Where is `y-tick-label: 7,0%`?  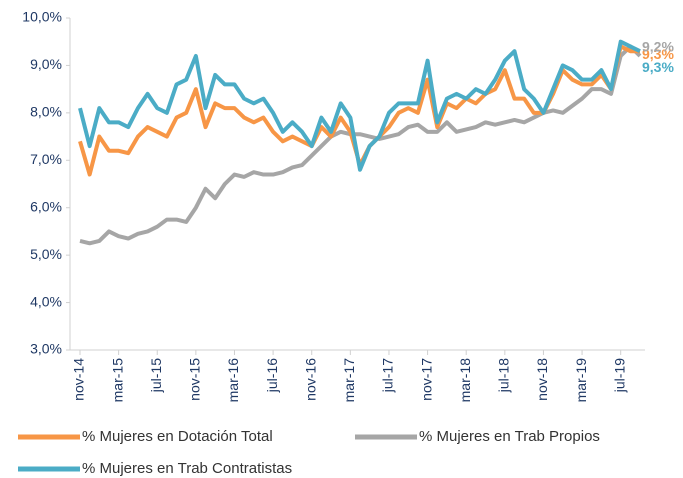 y-tick-label: 7,0% is located at coordinates (46, 159).